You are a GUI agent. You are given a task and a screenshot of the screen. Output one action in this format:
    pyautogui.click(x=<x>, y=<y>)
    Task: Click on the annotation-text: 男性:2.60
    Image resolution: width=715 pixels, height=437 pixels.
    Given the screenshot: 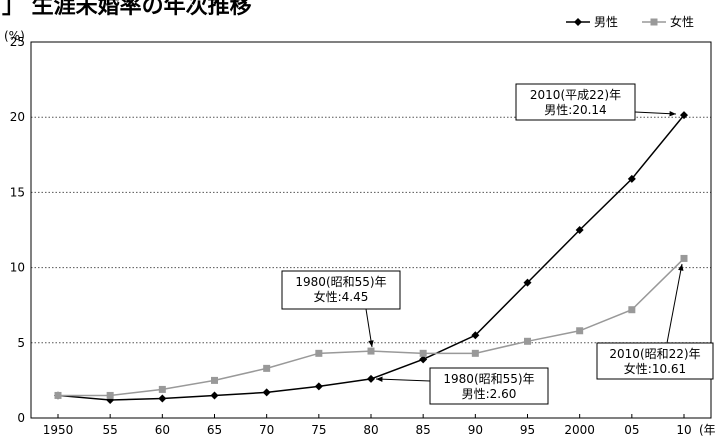 What is the action you would take?
    pyautogui.click(x=489, y=394)
    